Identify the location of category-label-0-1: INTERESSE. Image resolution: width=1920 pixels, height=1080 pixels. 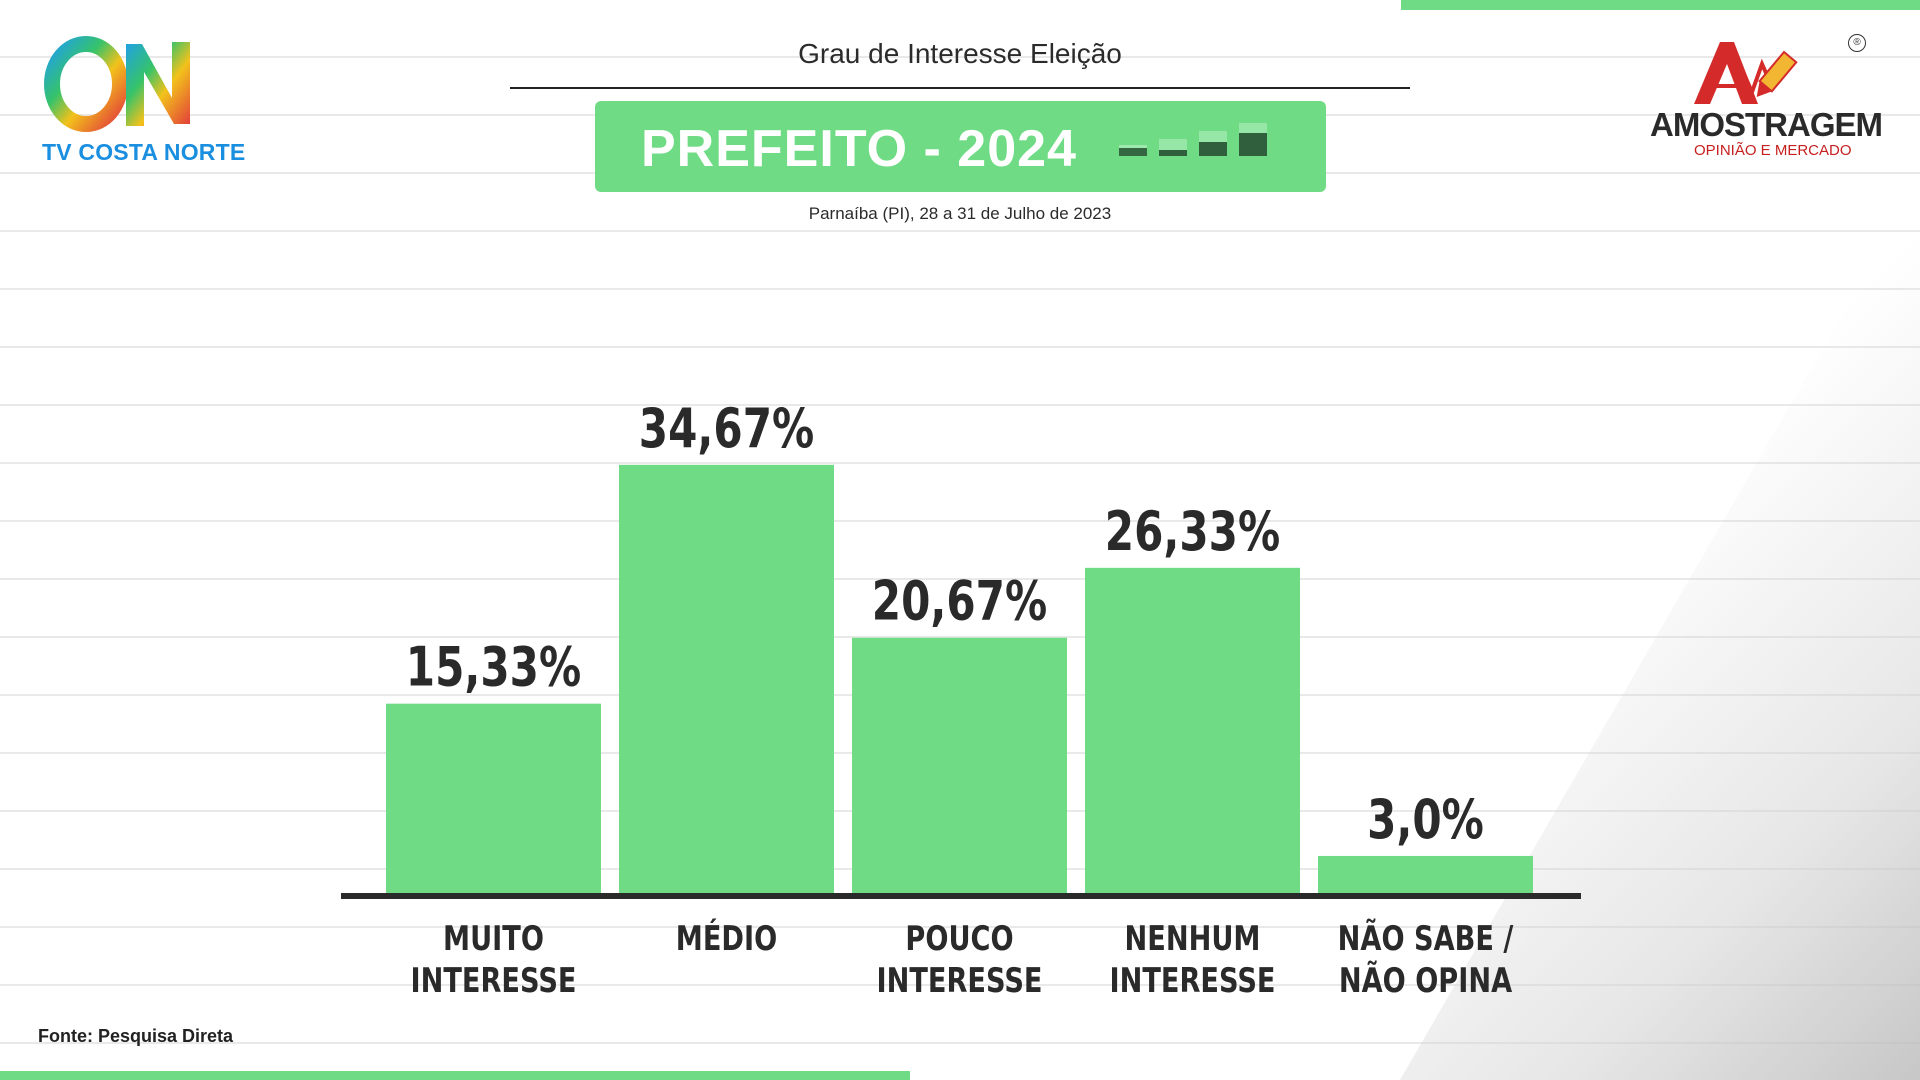
(494, 981).